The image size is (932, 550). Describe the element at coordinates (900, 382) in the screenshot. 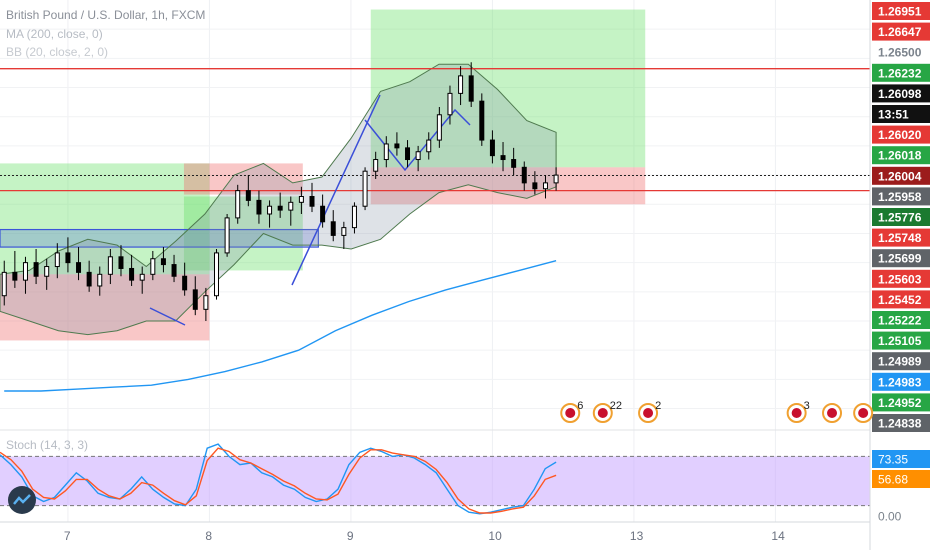

I see `price-label: 1.24983` at that location.